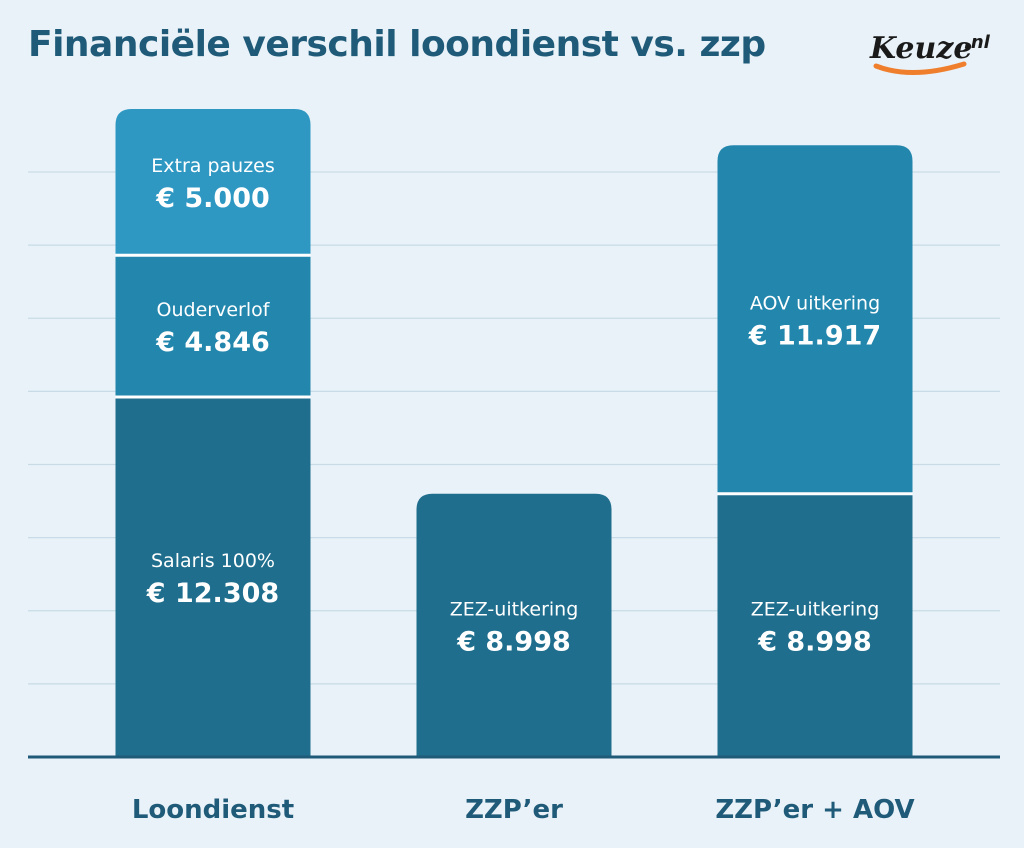 This screenshot has height=848, width=1024. What do you see at coordinates (212, 593) in the screenshot?
I see `segment-value: € 12.308` at bounding box center [212, 593].